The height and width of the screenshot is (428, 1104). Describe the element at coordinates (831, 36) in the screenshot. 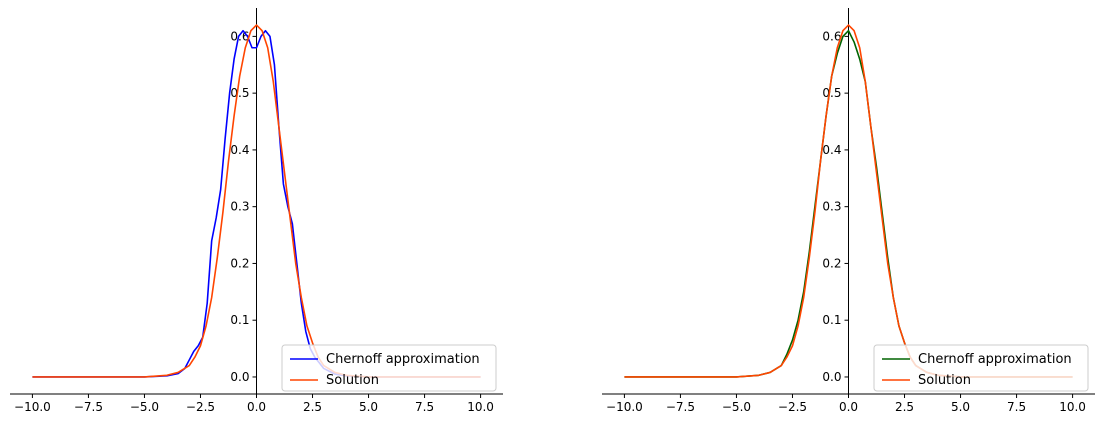

I see `y-tick-label: 0.6` at that location.